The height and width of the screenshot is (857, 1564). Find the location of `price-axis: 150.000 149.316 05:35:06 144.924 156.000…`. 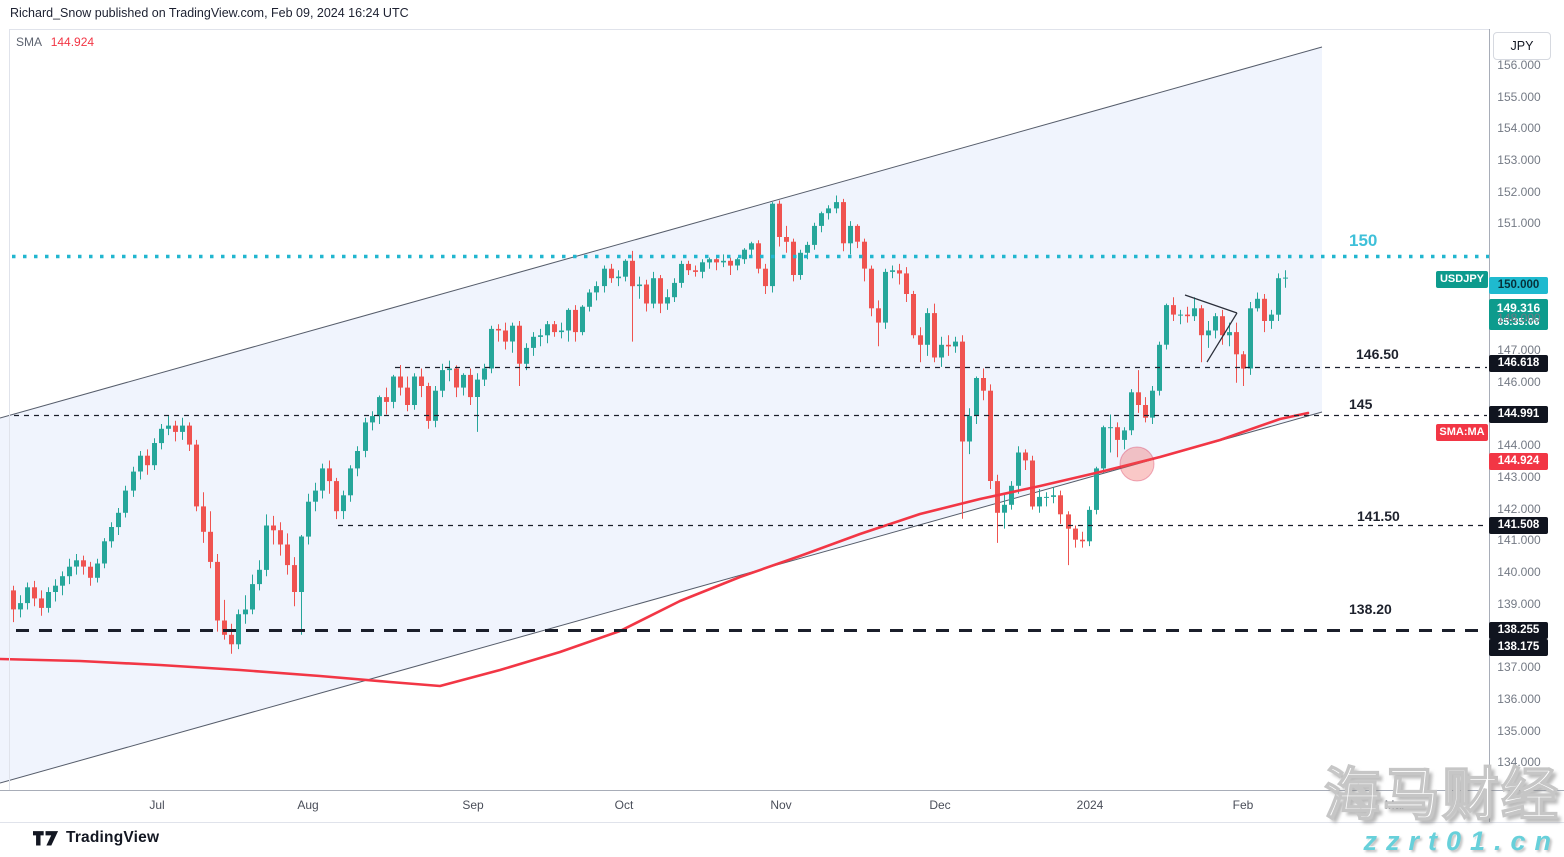

price-axis: 150.000 149.316 05:35:06 144.924 156.000… is located at coordinates (1526, 425).